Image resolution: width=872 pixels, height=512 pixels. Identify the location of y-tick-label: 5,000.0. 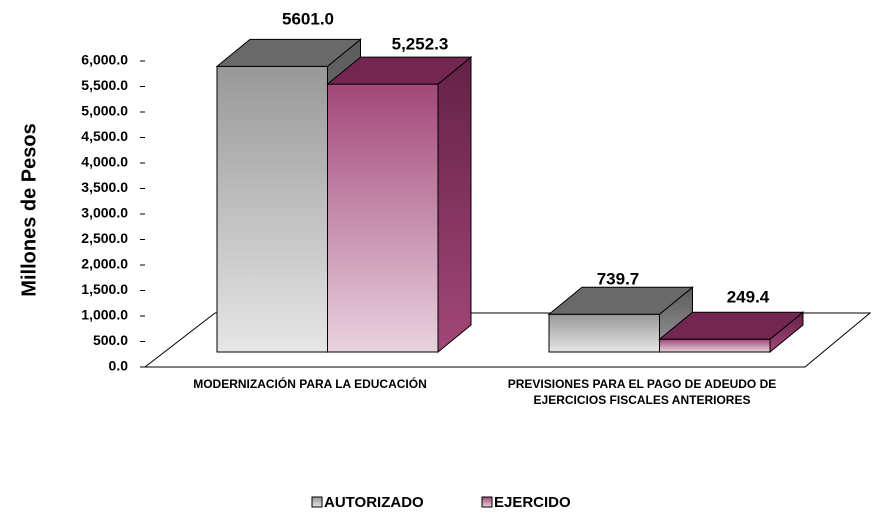
(104, 111).